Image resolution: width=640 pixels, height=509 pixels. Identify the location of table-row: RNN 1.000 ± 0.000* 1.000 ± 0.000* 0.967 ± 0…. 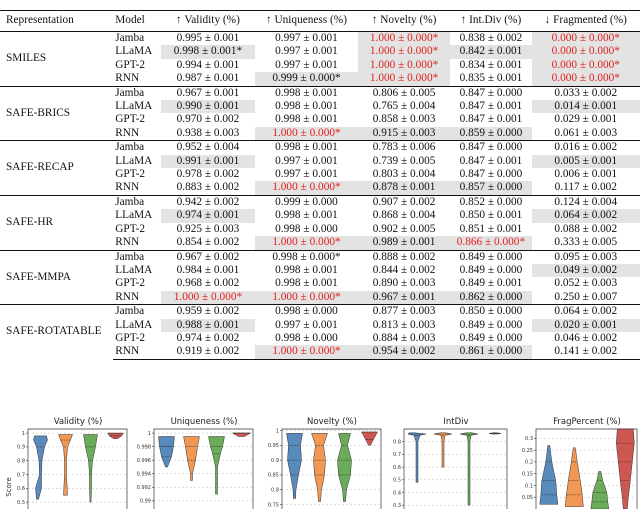
(320, 297).